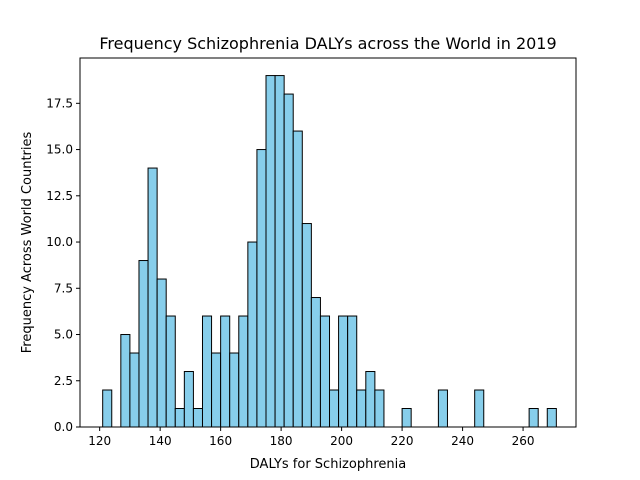 Image resolution: width=640 pixels, height=480 pixels. I want to click on y-tick-label: 17.5, so click(59, 103).